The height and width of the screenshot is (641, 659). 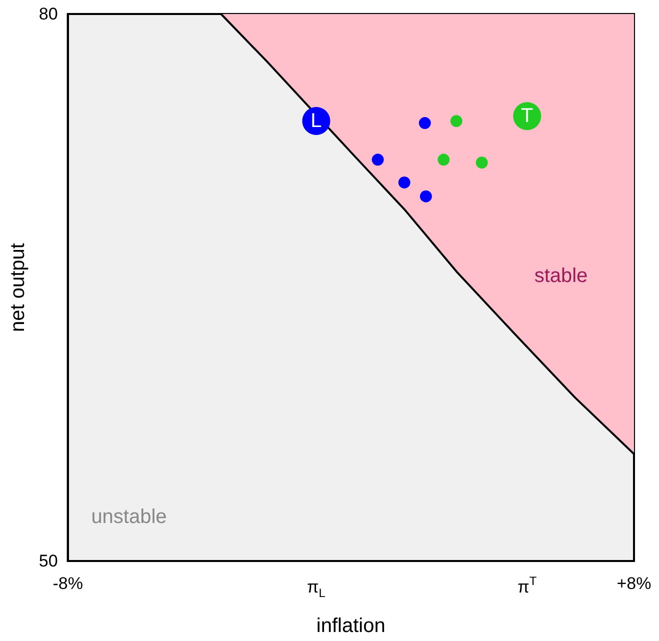 What do you see at coordinates (129, 517) in the screenshot?
I see `annotation: unstable` at bounding box center [129, 517].